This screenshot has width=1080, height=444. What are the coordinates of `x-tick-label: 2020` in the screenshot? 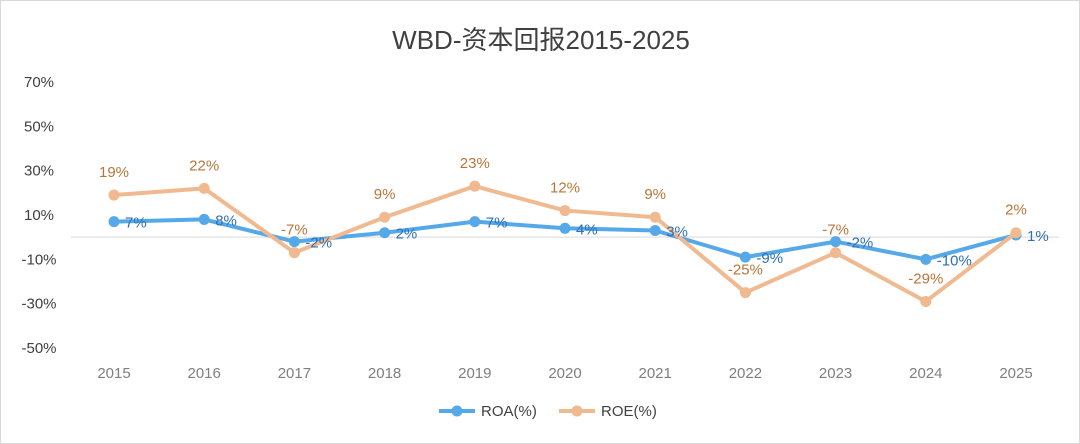 It's located at (564, 373).